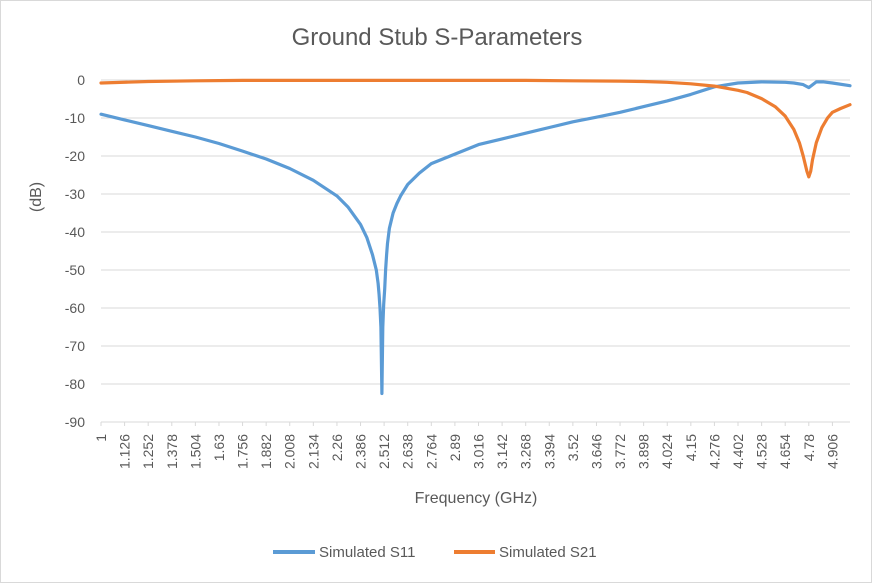 This screenshot has height=583, width=872. What do you see at coordinates (75, 251) in the screenshot?
I see `y-axis-ticks: 0 -10 -20 -30 -40 -50 -60 -70 -80 -90` at bounding box center [75, 251].